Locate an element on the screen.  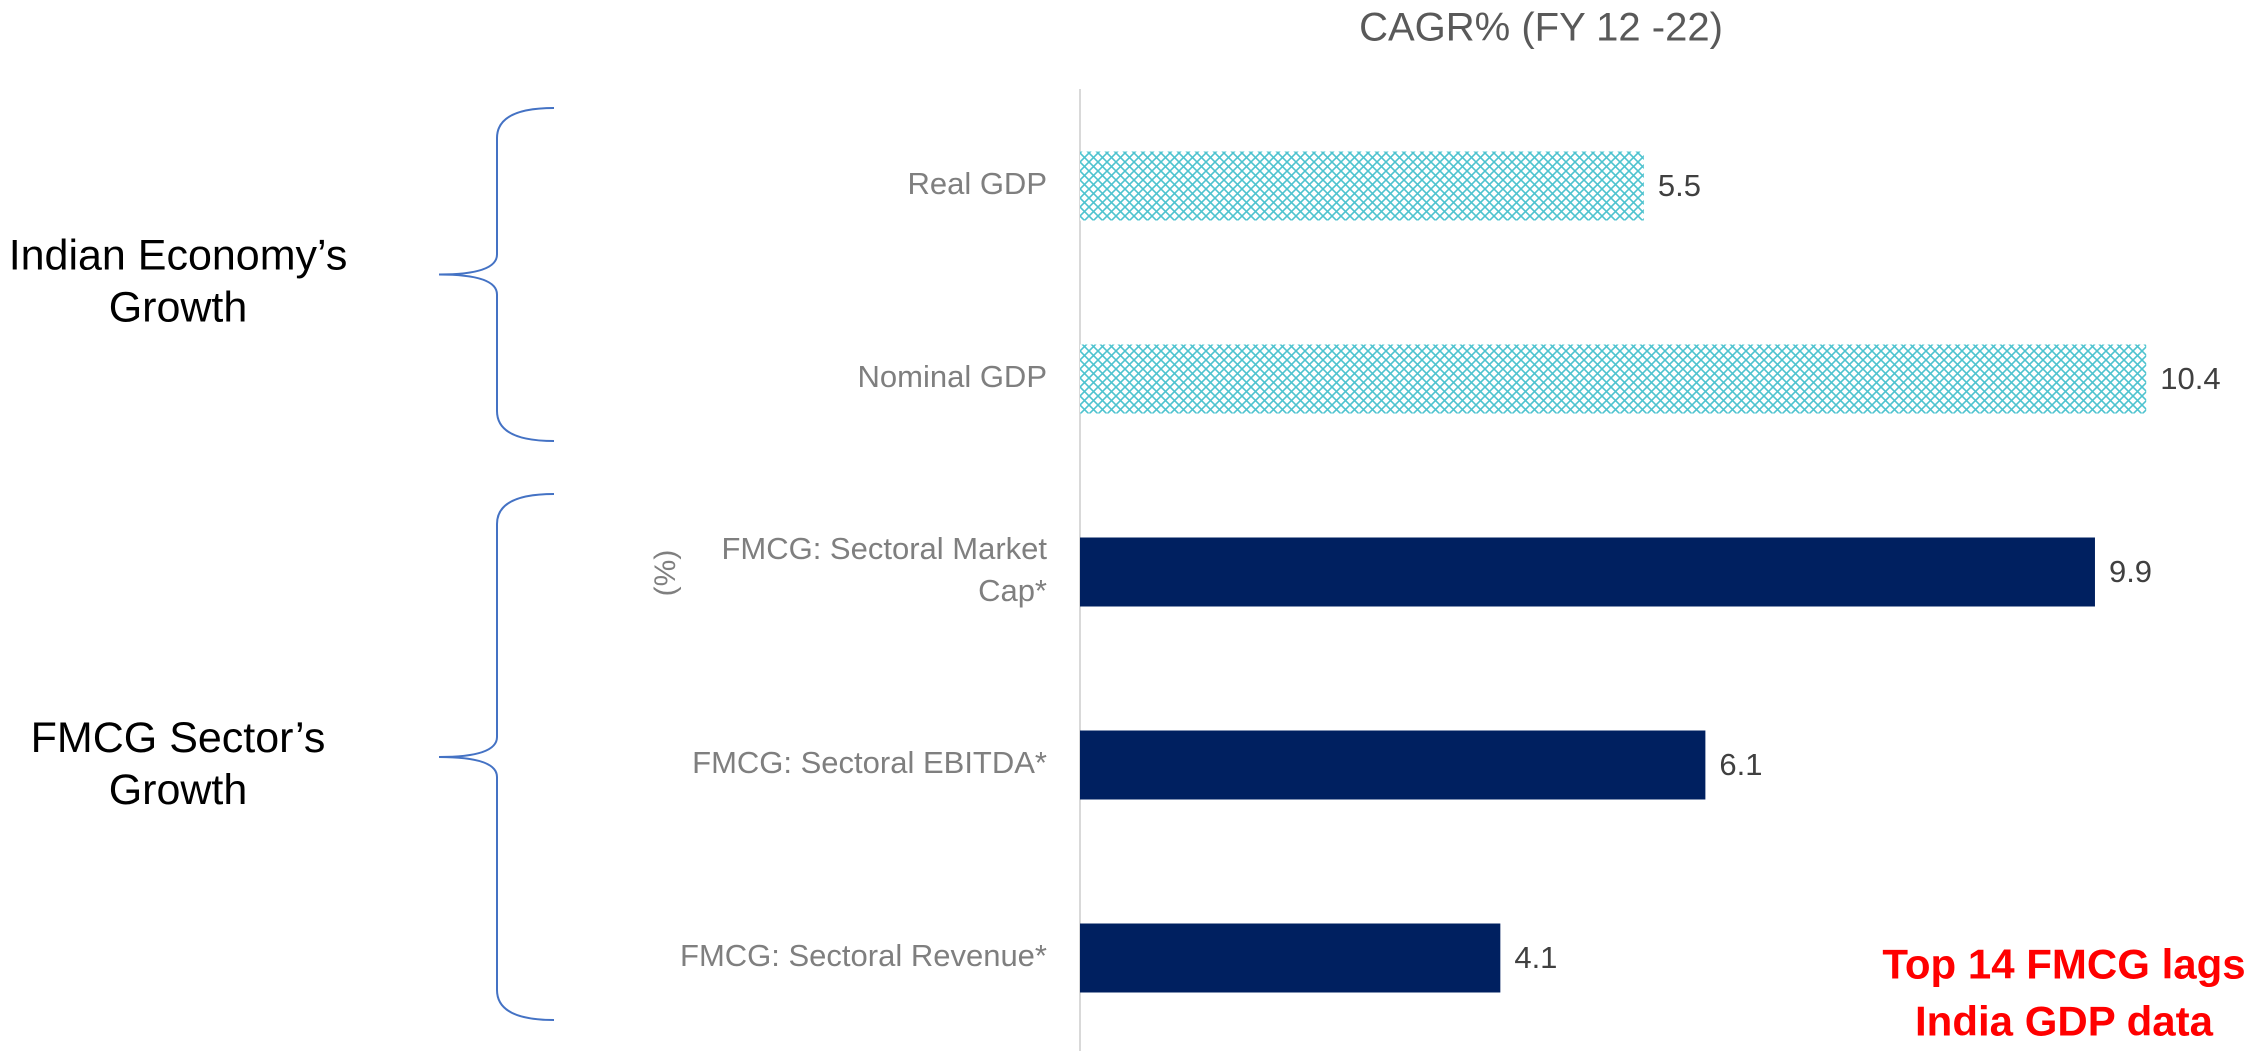
axis-label: (%) is located at coordinates (665, 573).